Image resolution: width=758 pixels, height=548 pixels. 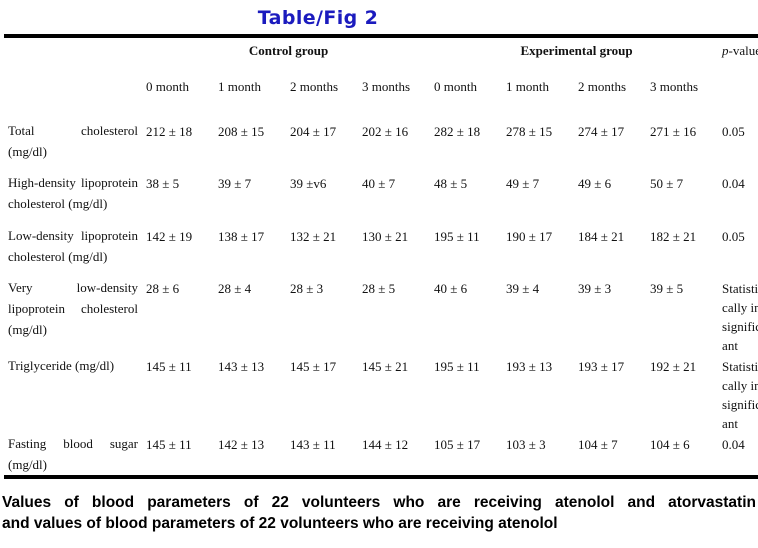 I want to click on value-cell: 143 ± 11, so click(x=313, y=444).